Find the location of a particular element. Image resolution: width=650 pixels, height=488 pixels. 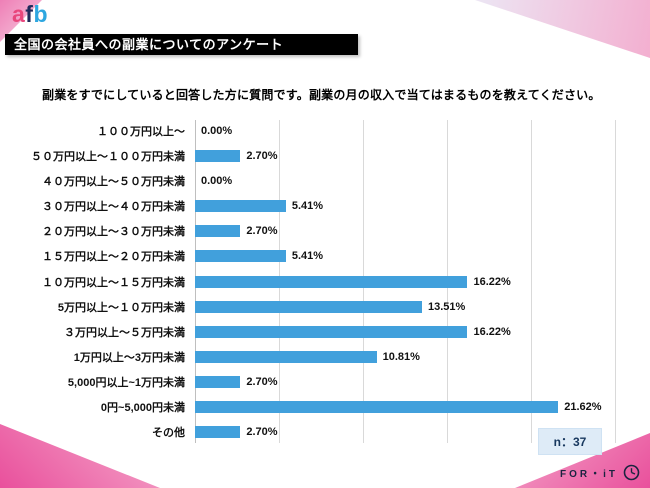

chart-row: 5万円以上～１０万円未満 13.51% is located at coordinates (325, 306).